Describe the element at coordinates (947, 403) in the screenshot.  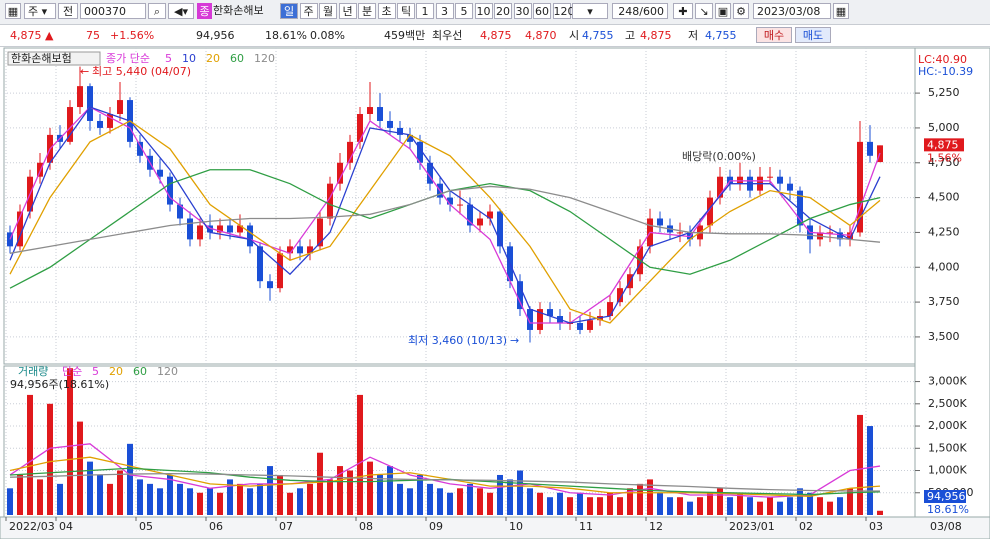
I see `y-tick-label: 2,500K` at that location.